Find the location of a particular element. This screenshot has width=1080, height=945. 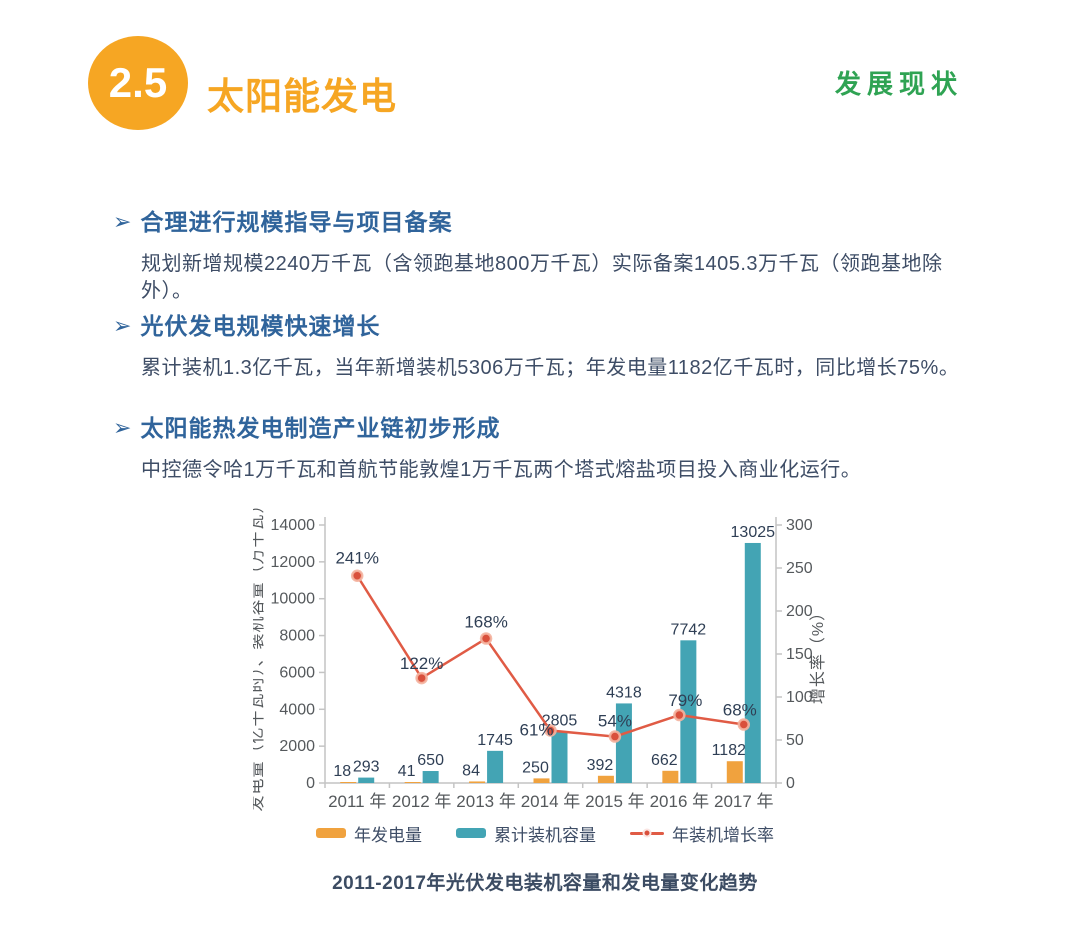

svg-text: 68% is located at coordinates (740, 710).